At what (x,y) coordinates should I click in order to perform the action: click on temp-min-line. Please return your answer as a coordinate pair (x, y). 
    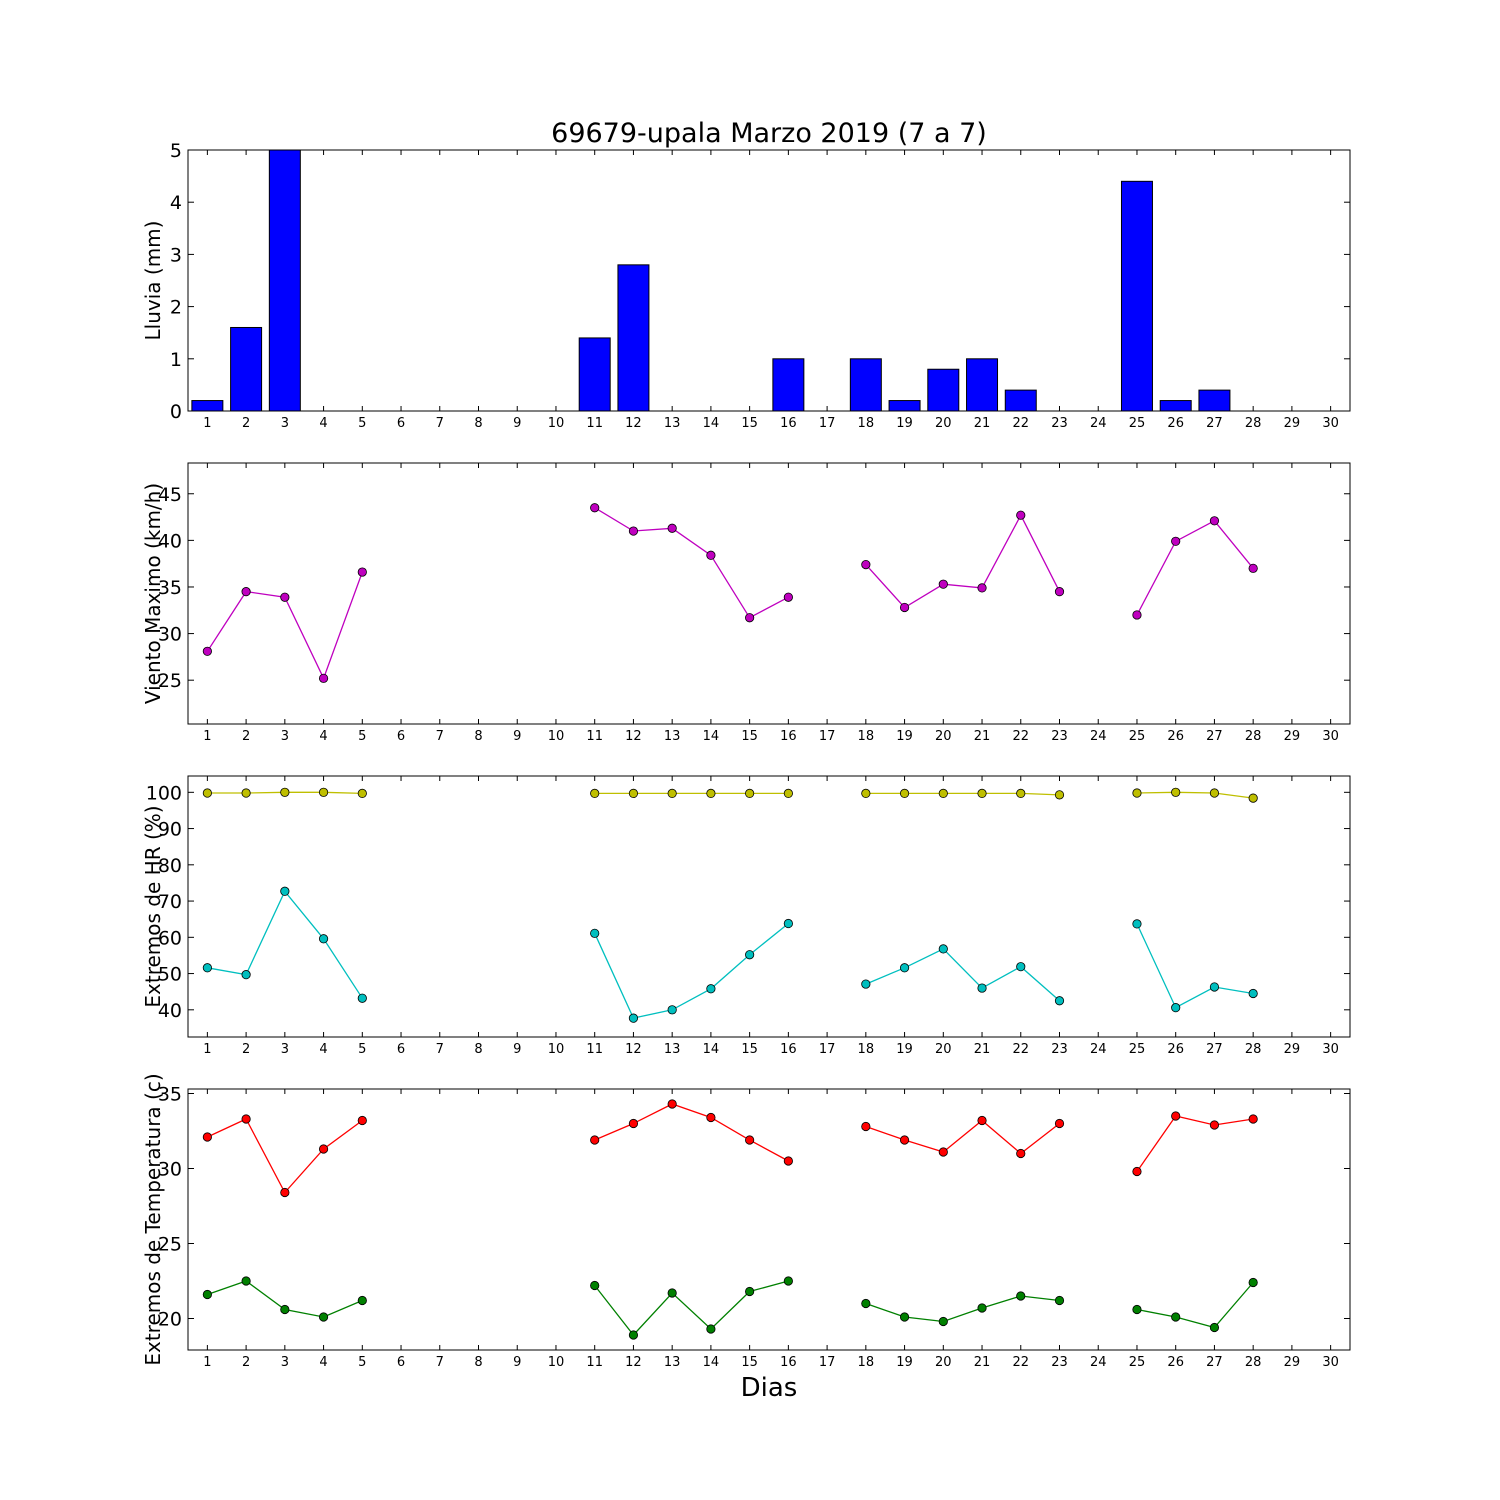
    Looking at the image, I should click on (730, 1308).